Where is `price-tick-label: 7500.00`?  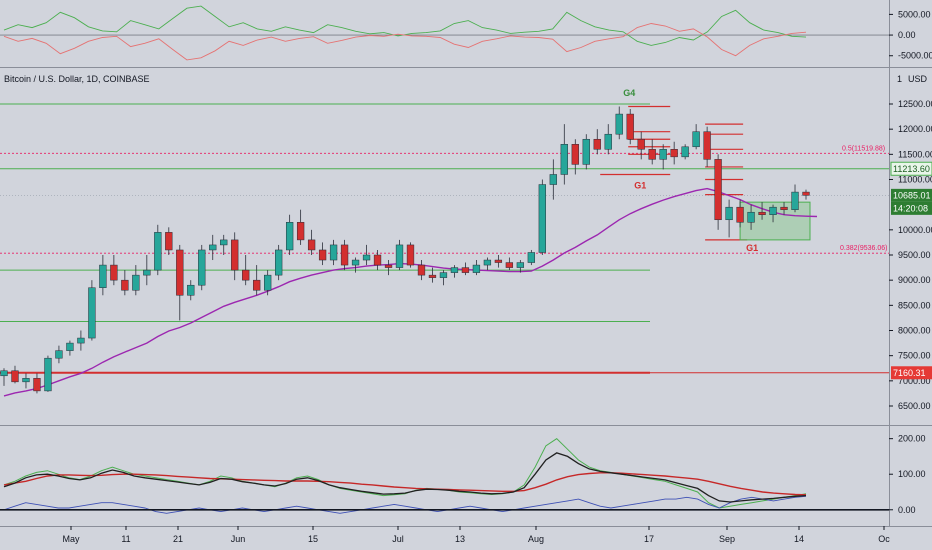
price-tick-label: 7500.00 is located at coordinates (914, 356).